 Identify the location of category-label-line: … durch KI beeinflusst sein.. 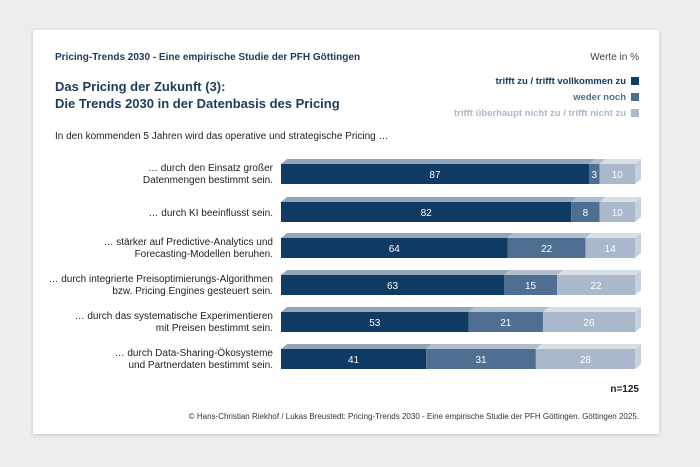
(210, 213).